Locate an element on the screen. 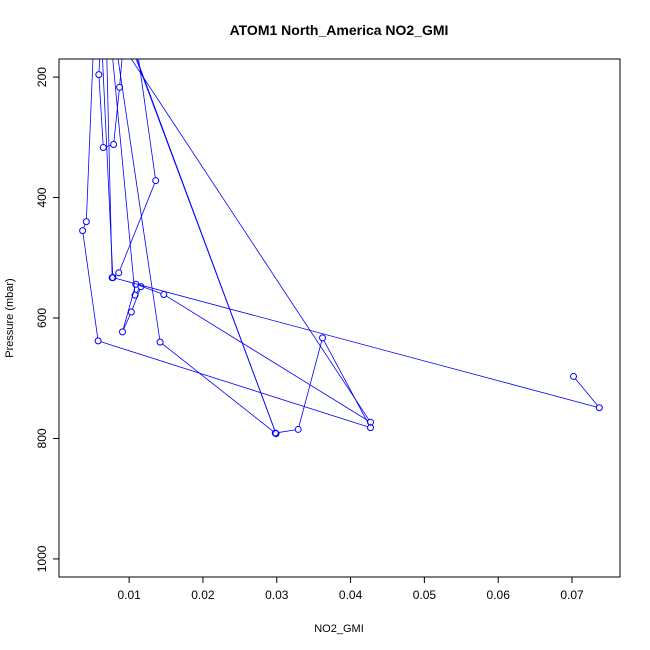  y-tick-label: 600 is located at coordinates (42, 318).